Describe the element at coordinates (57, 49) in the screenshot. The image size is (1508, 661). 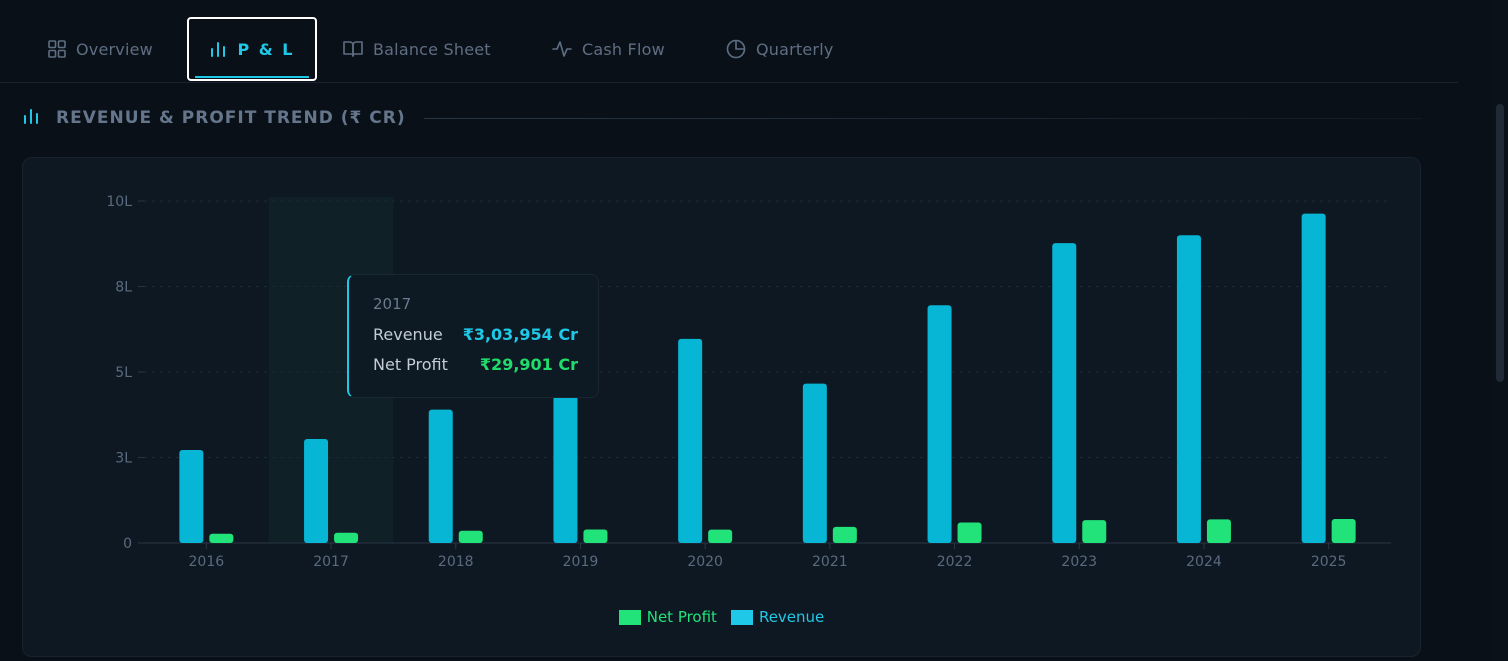
I see `grid-icon` at that location.